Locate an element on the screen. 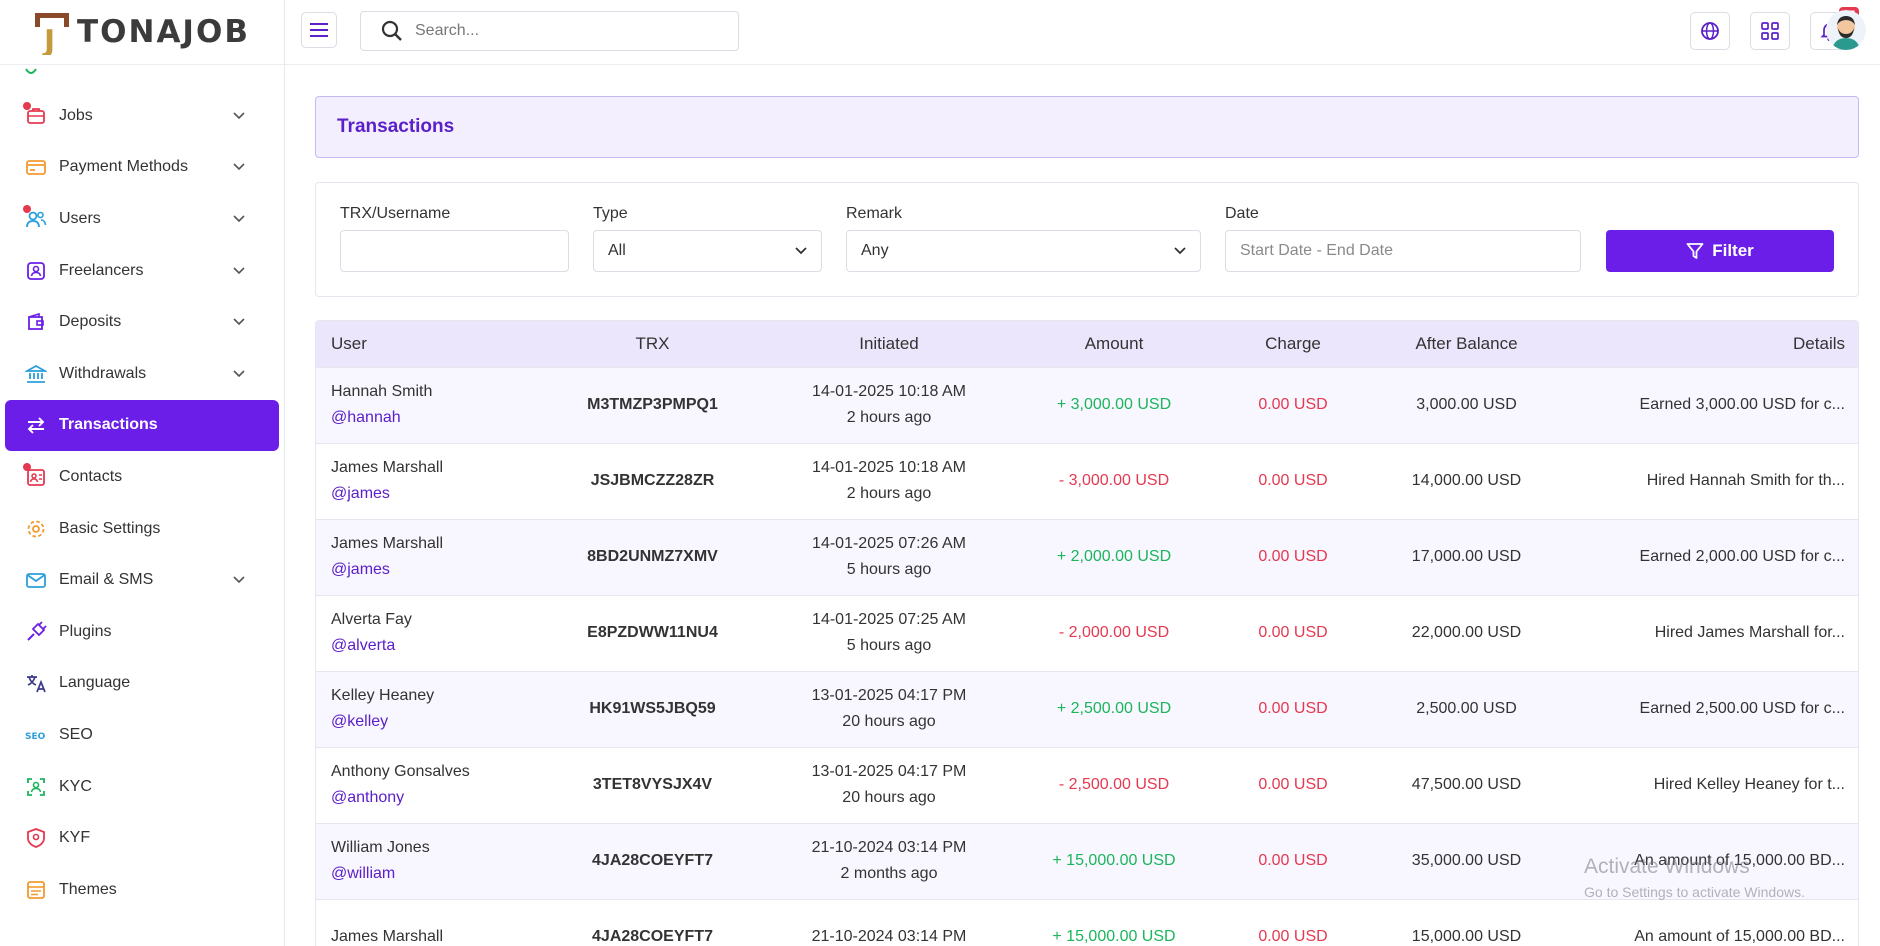 This screenshot has height=946, width=1880. type-filter: Type All is located at coordinates (707, 238).